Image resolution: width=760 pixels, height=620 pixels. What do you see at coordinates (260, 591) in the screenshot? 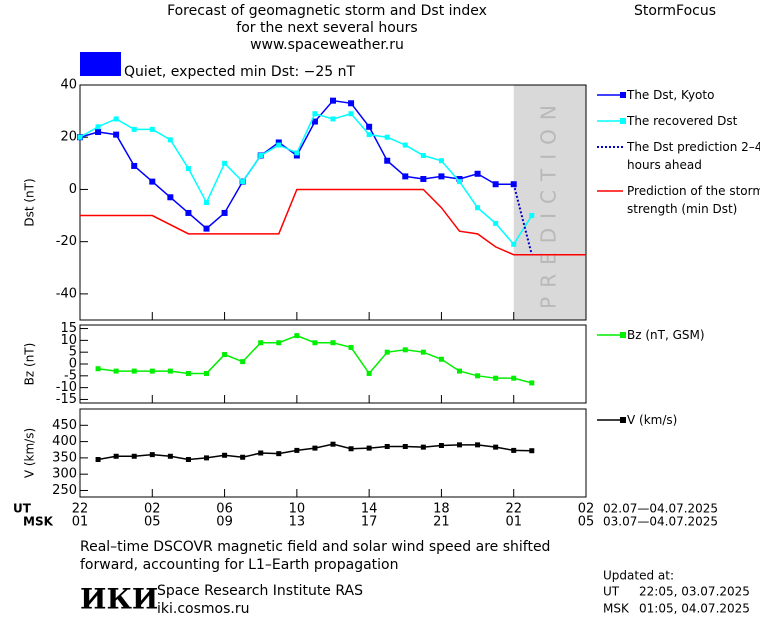
I see `institute: Space Research Institute RAS` at bounding box center [260, 591].